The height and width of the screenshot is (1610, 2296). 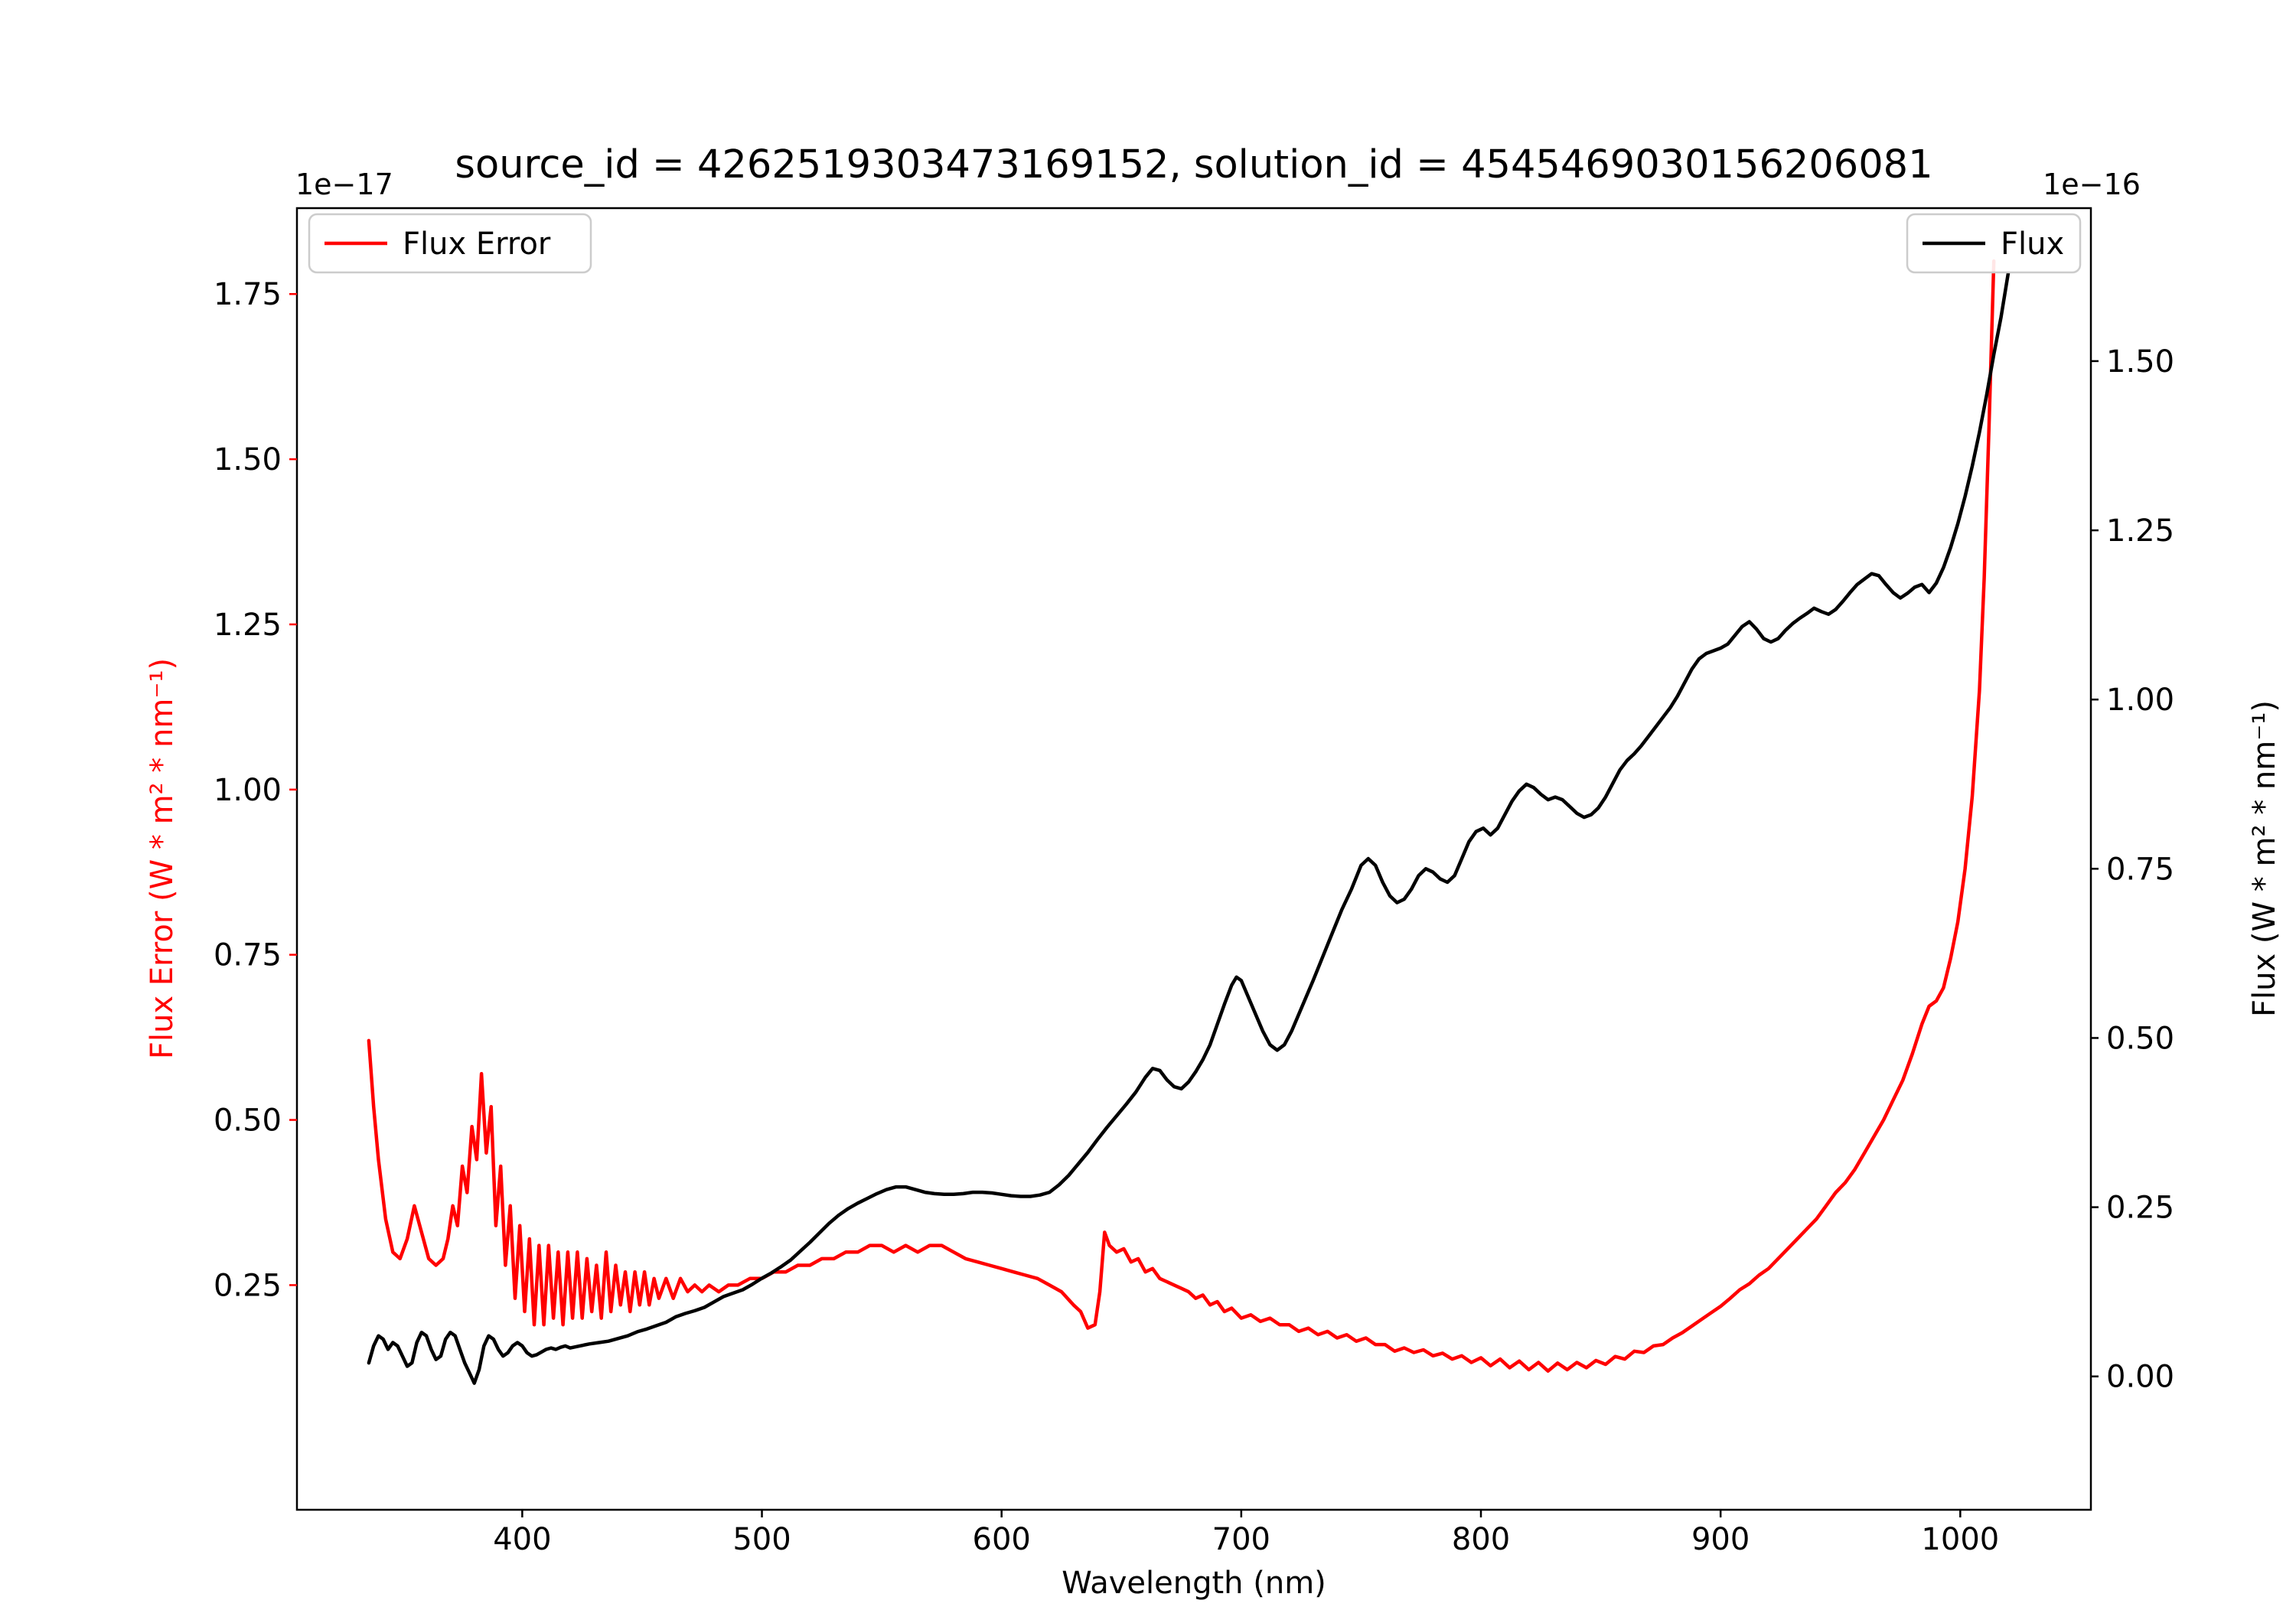 I want to click on left-y-tick-label: 0.75, so click(x=248, y=956).